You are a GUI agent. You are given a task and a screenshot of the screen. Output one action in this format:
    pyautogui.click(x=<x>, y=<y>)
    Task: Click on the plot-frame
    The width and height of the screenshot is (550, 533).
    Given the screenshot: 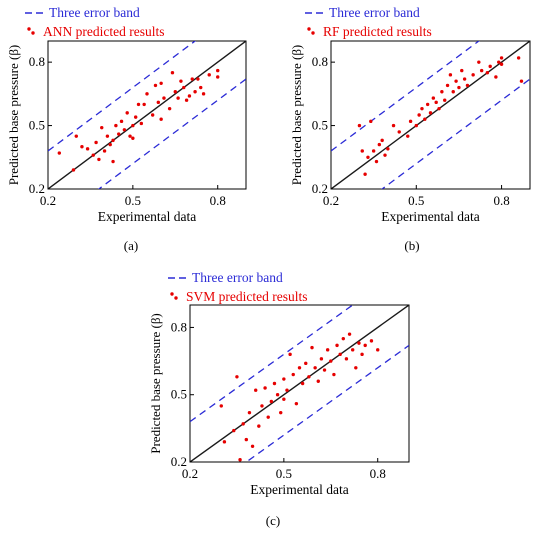 What is the action you would take?
    pyautogui.click(x=147, y=115)
    